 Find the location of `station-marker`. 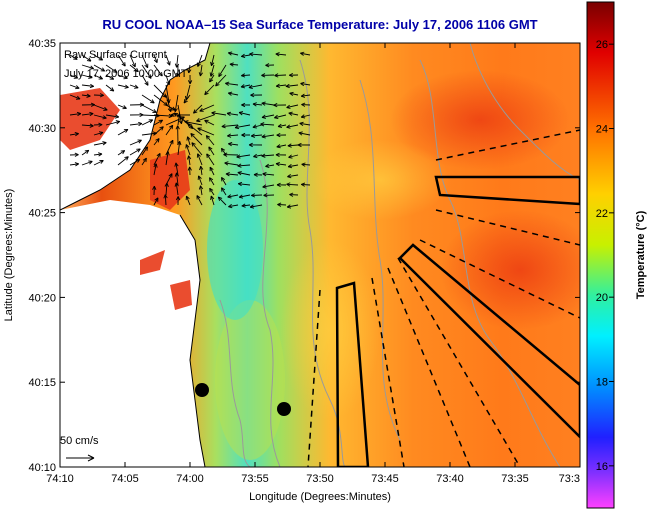

station-marker is located at coordinates (284, 409).